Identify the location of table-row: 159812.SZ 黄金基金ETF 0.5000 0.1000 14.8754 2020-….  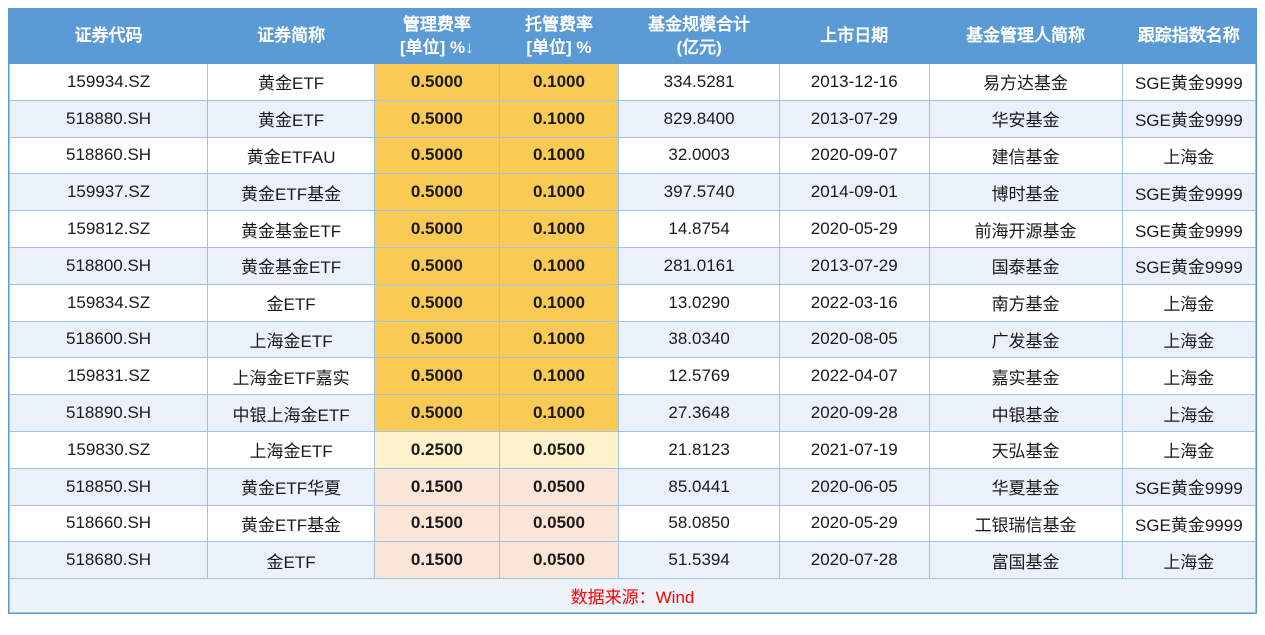
(632, 229).